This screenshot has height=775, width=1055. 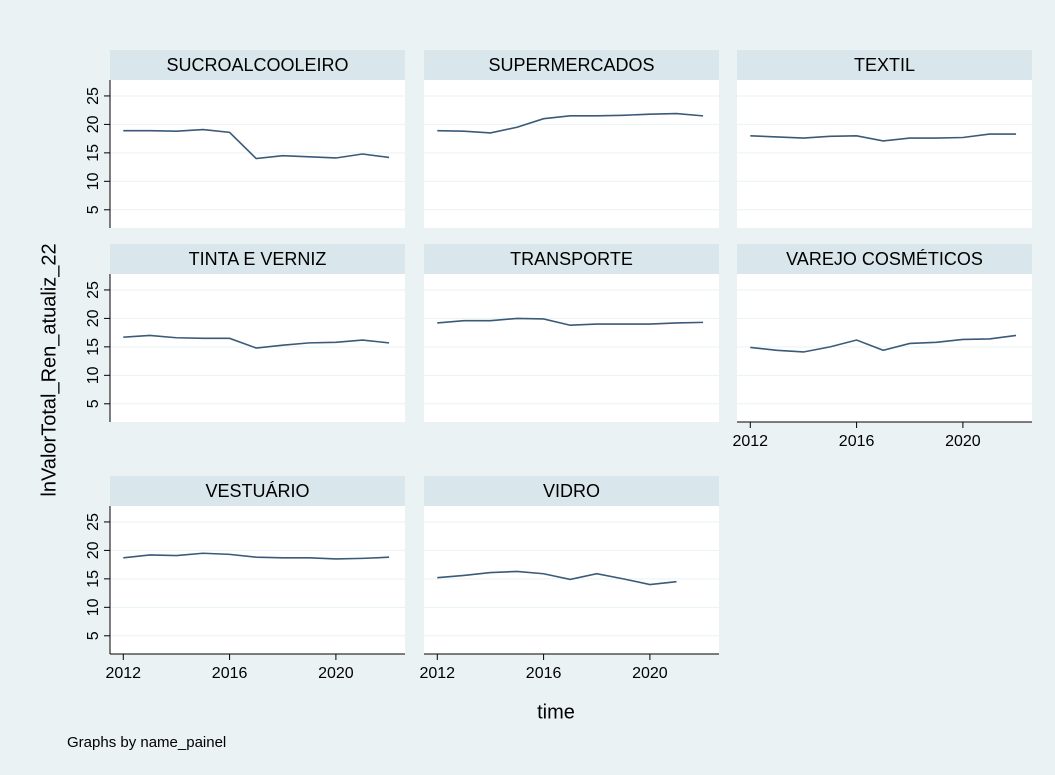 What do you see at coordinates (146, 742) in the screenshot?
I see `note: Graphs by name_painel` at bounding box center [146, 742].